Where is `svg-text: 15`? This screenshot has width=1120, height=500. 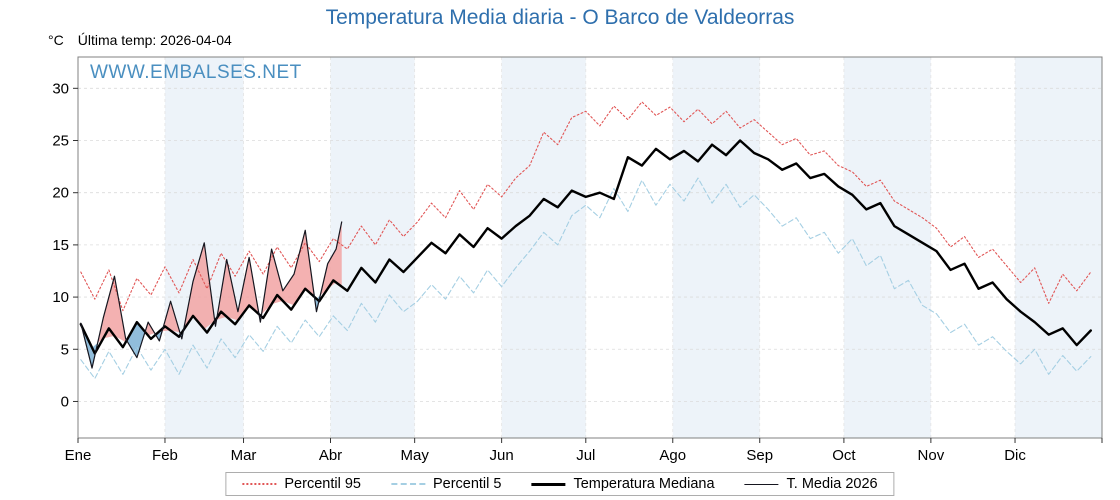
svg-text: 15 is located at coordinates (60, 245).